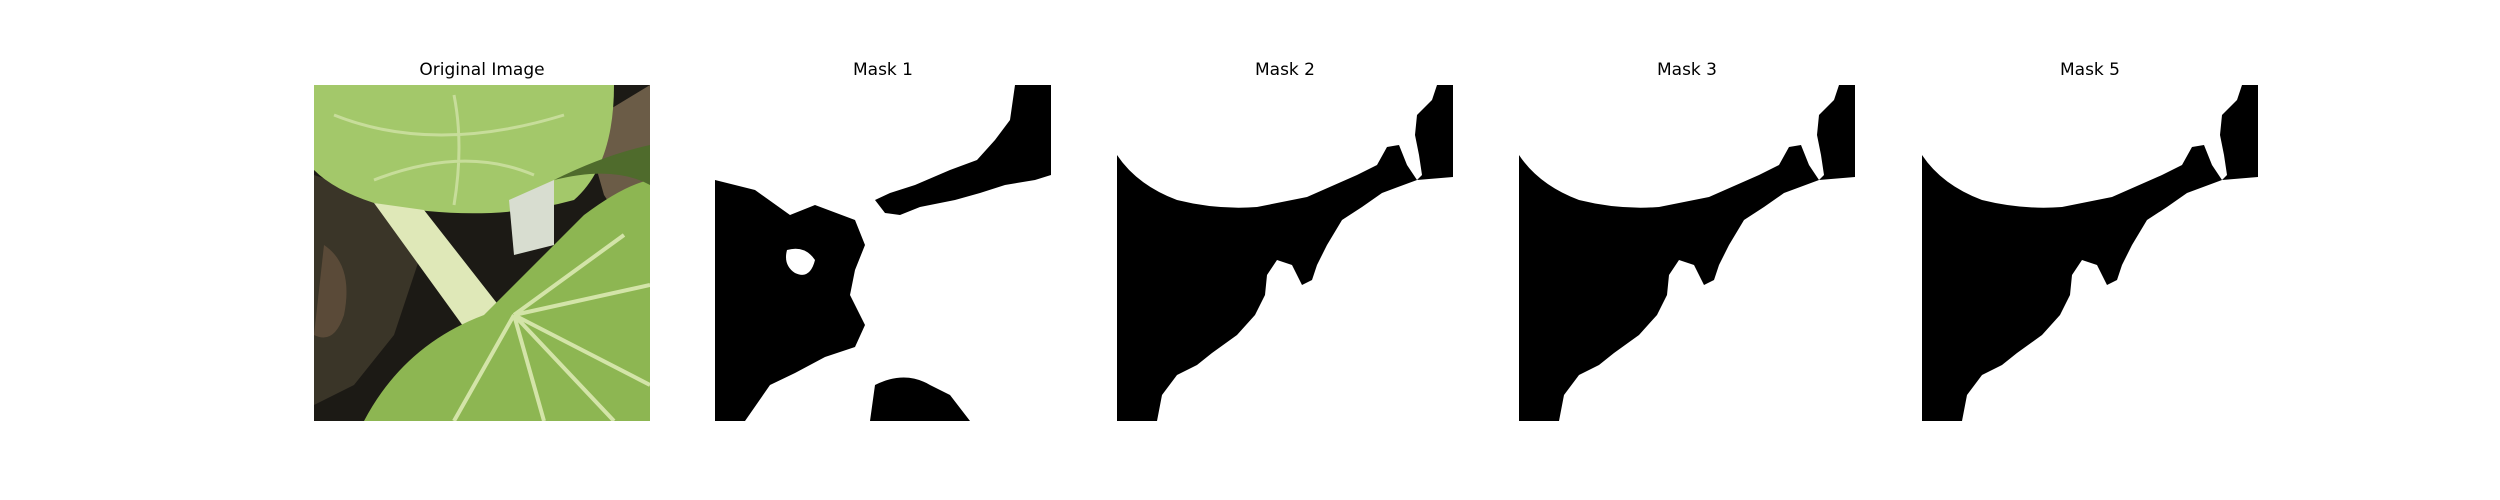 This screenshot has width=2500, height=500. I want to click on dried-leaf, so click(330, 291).